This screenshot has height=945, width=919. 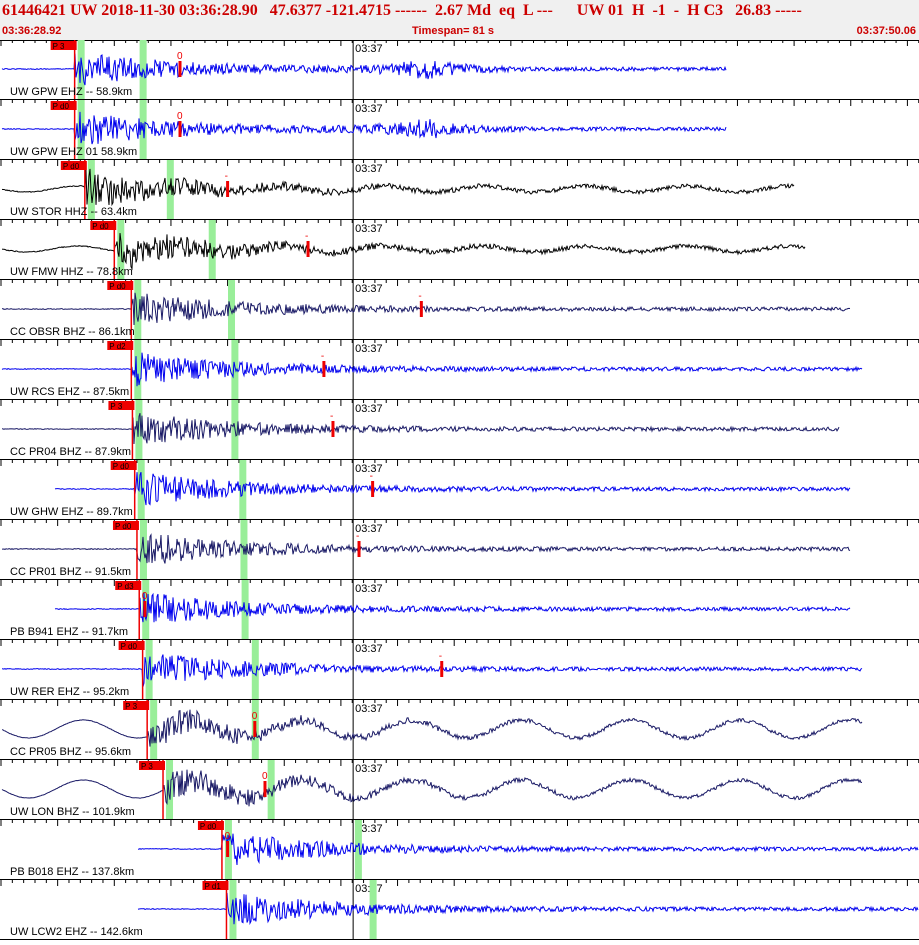 What do you see at coordinates (70, 752) in the screenshot?
I see `station-label: CC PR05 BHZ -- 95.6km` at bounding box center [70, 752].